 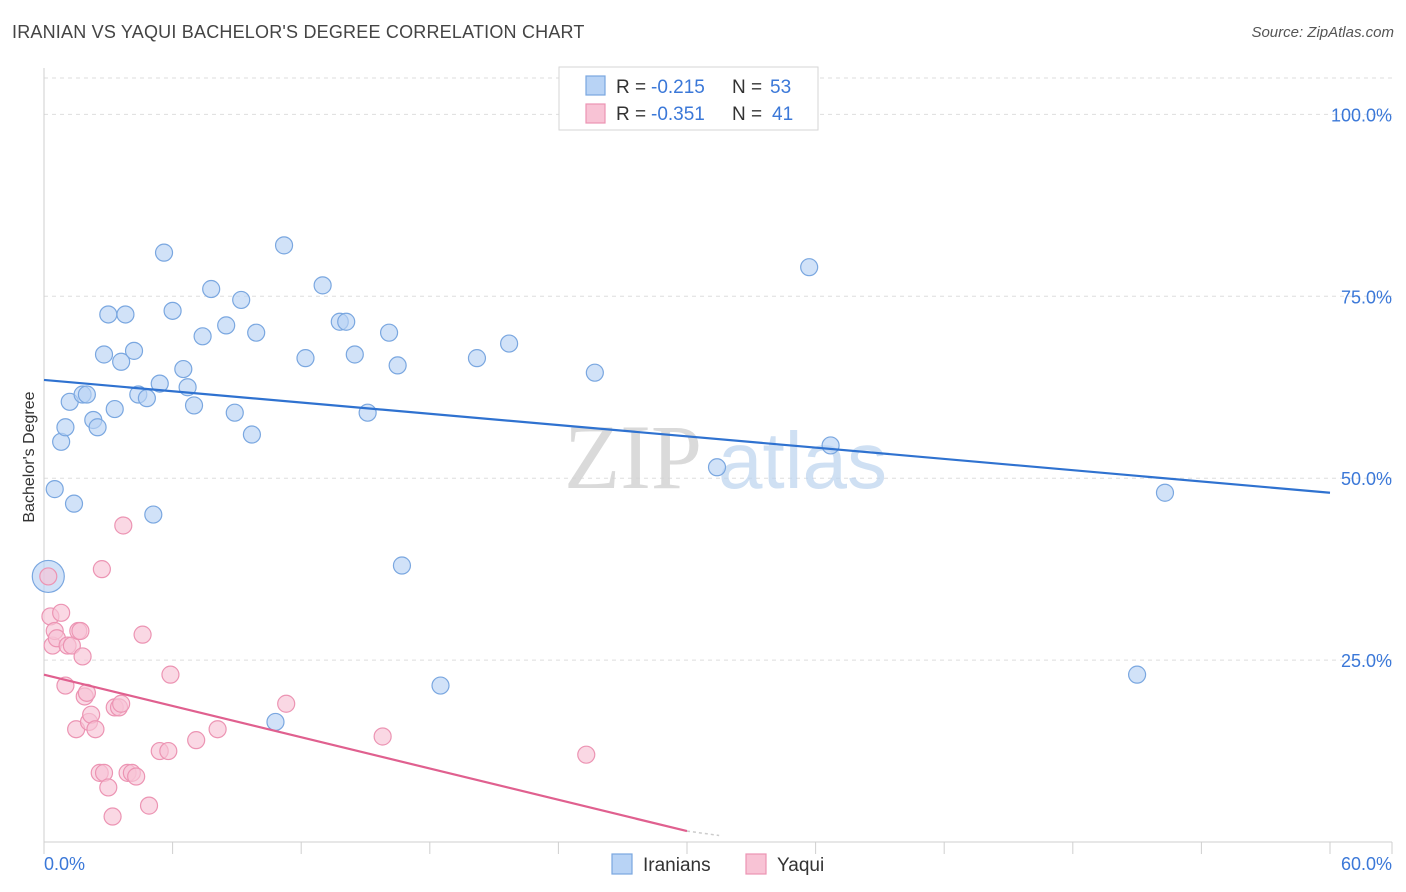 I want to click on legend-n-value: 53, so click(x=780, y=87).